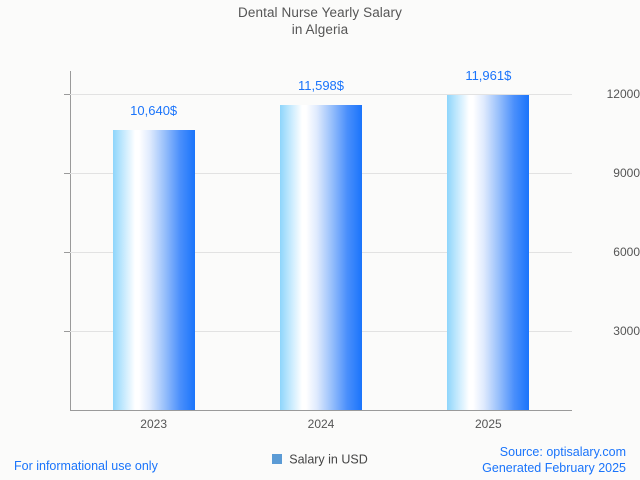 The width and height of the screenshot is (640, 480). What do you see at coordinates (321, 410) in the screenshot?
I see `x-axis-line` at bounding box center [321, 410].